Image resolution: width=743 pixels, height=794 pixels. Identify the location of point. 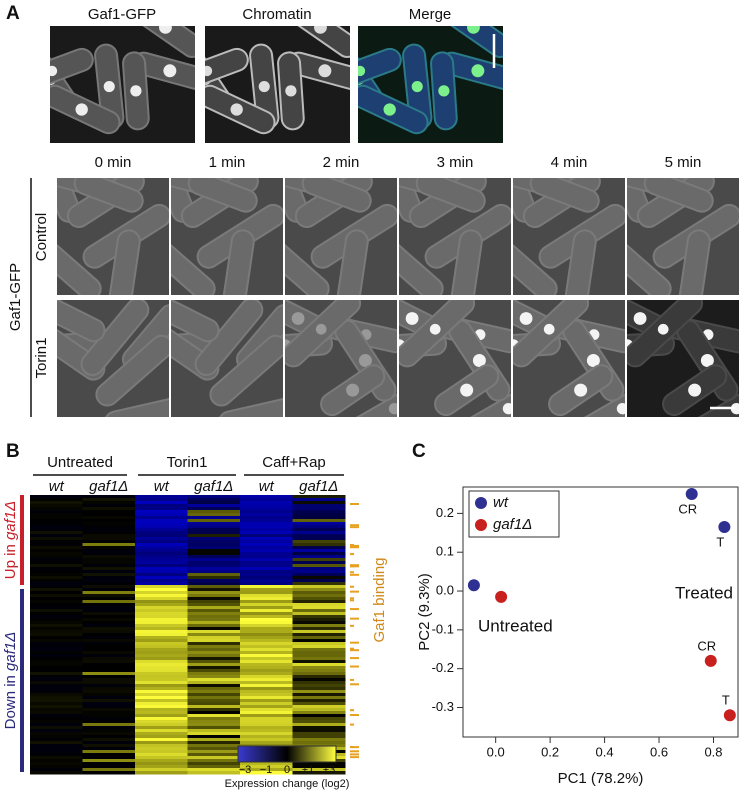
(473, 585).